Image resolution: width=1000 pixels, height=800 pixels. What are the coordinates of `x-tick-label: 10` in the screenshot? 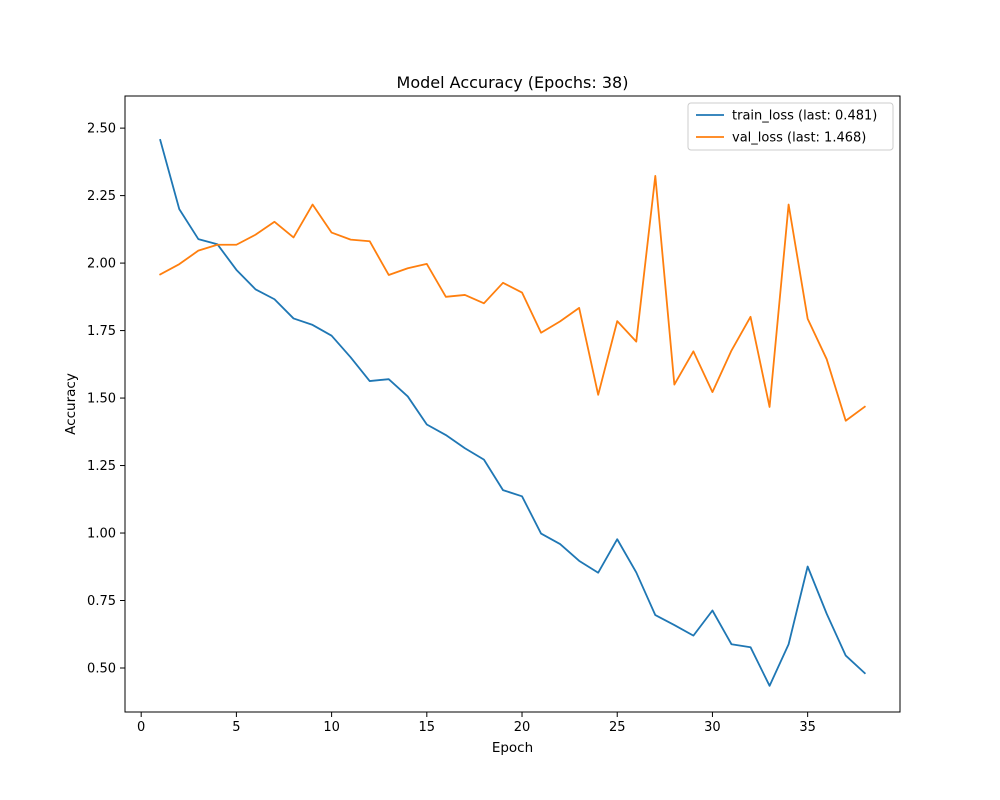 It's located at (331, 727).